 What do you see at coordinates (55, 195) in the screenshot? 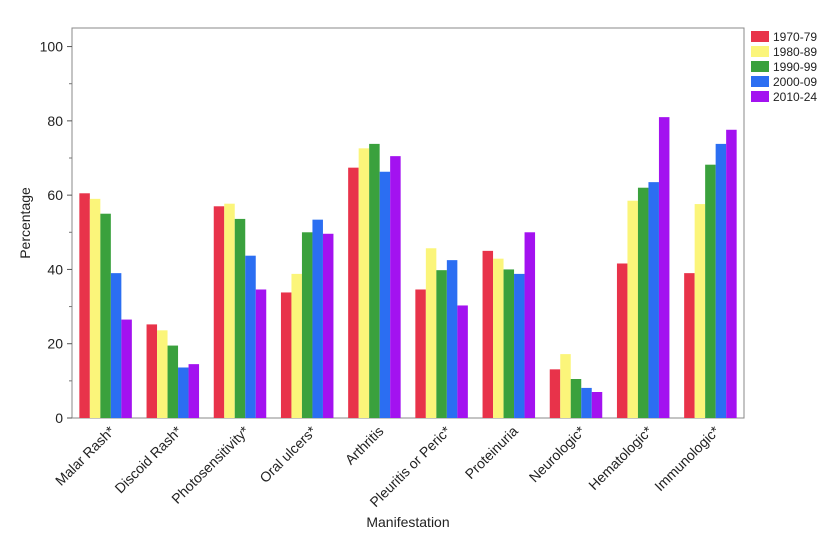
I see `y-tick-label: 60` at bounding box center [55, 195].